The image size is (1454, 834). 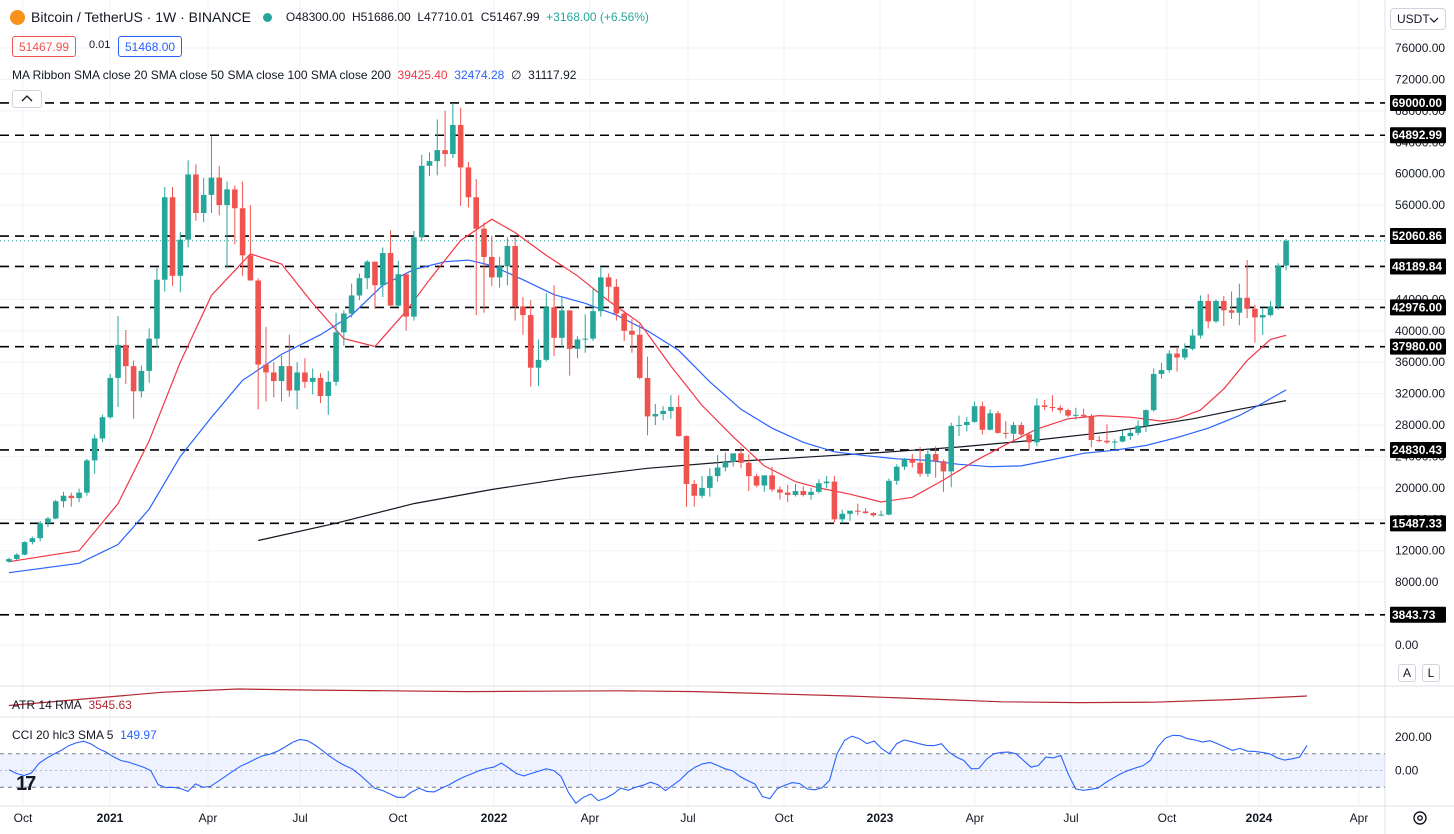 What do you see at coordinates (381, 17) in the screenshot?
I see `high-value: H51686.00` at bounding box center [381, 17].